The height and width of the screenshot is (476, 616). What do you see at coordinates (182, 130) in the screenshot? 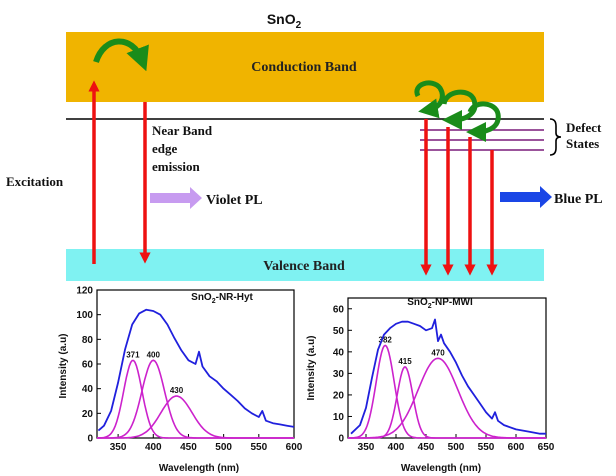
I see `near-band-label-line1: Near Band` at bounding box center [182, 130].